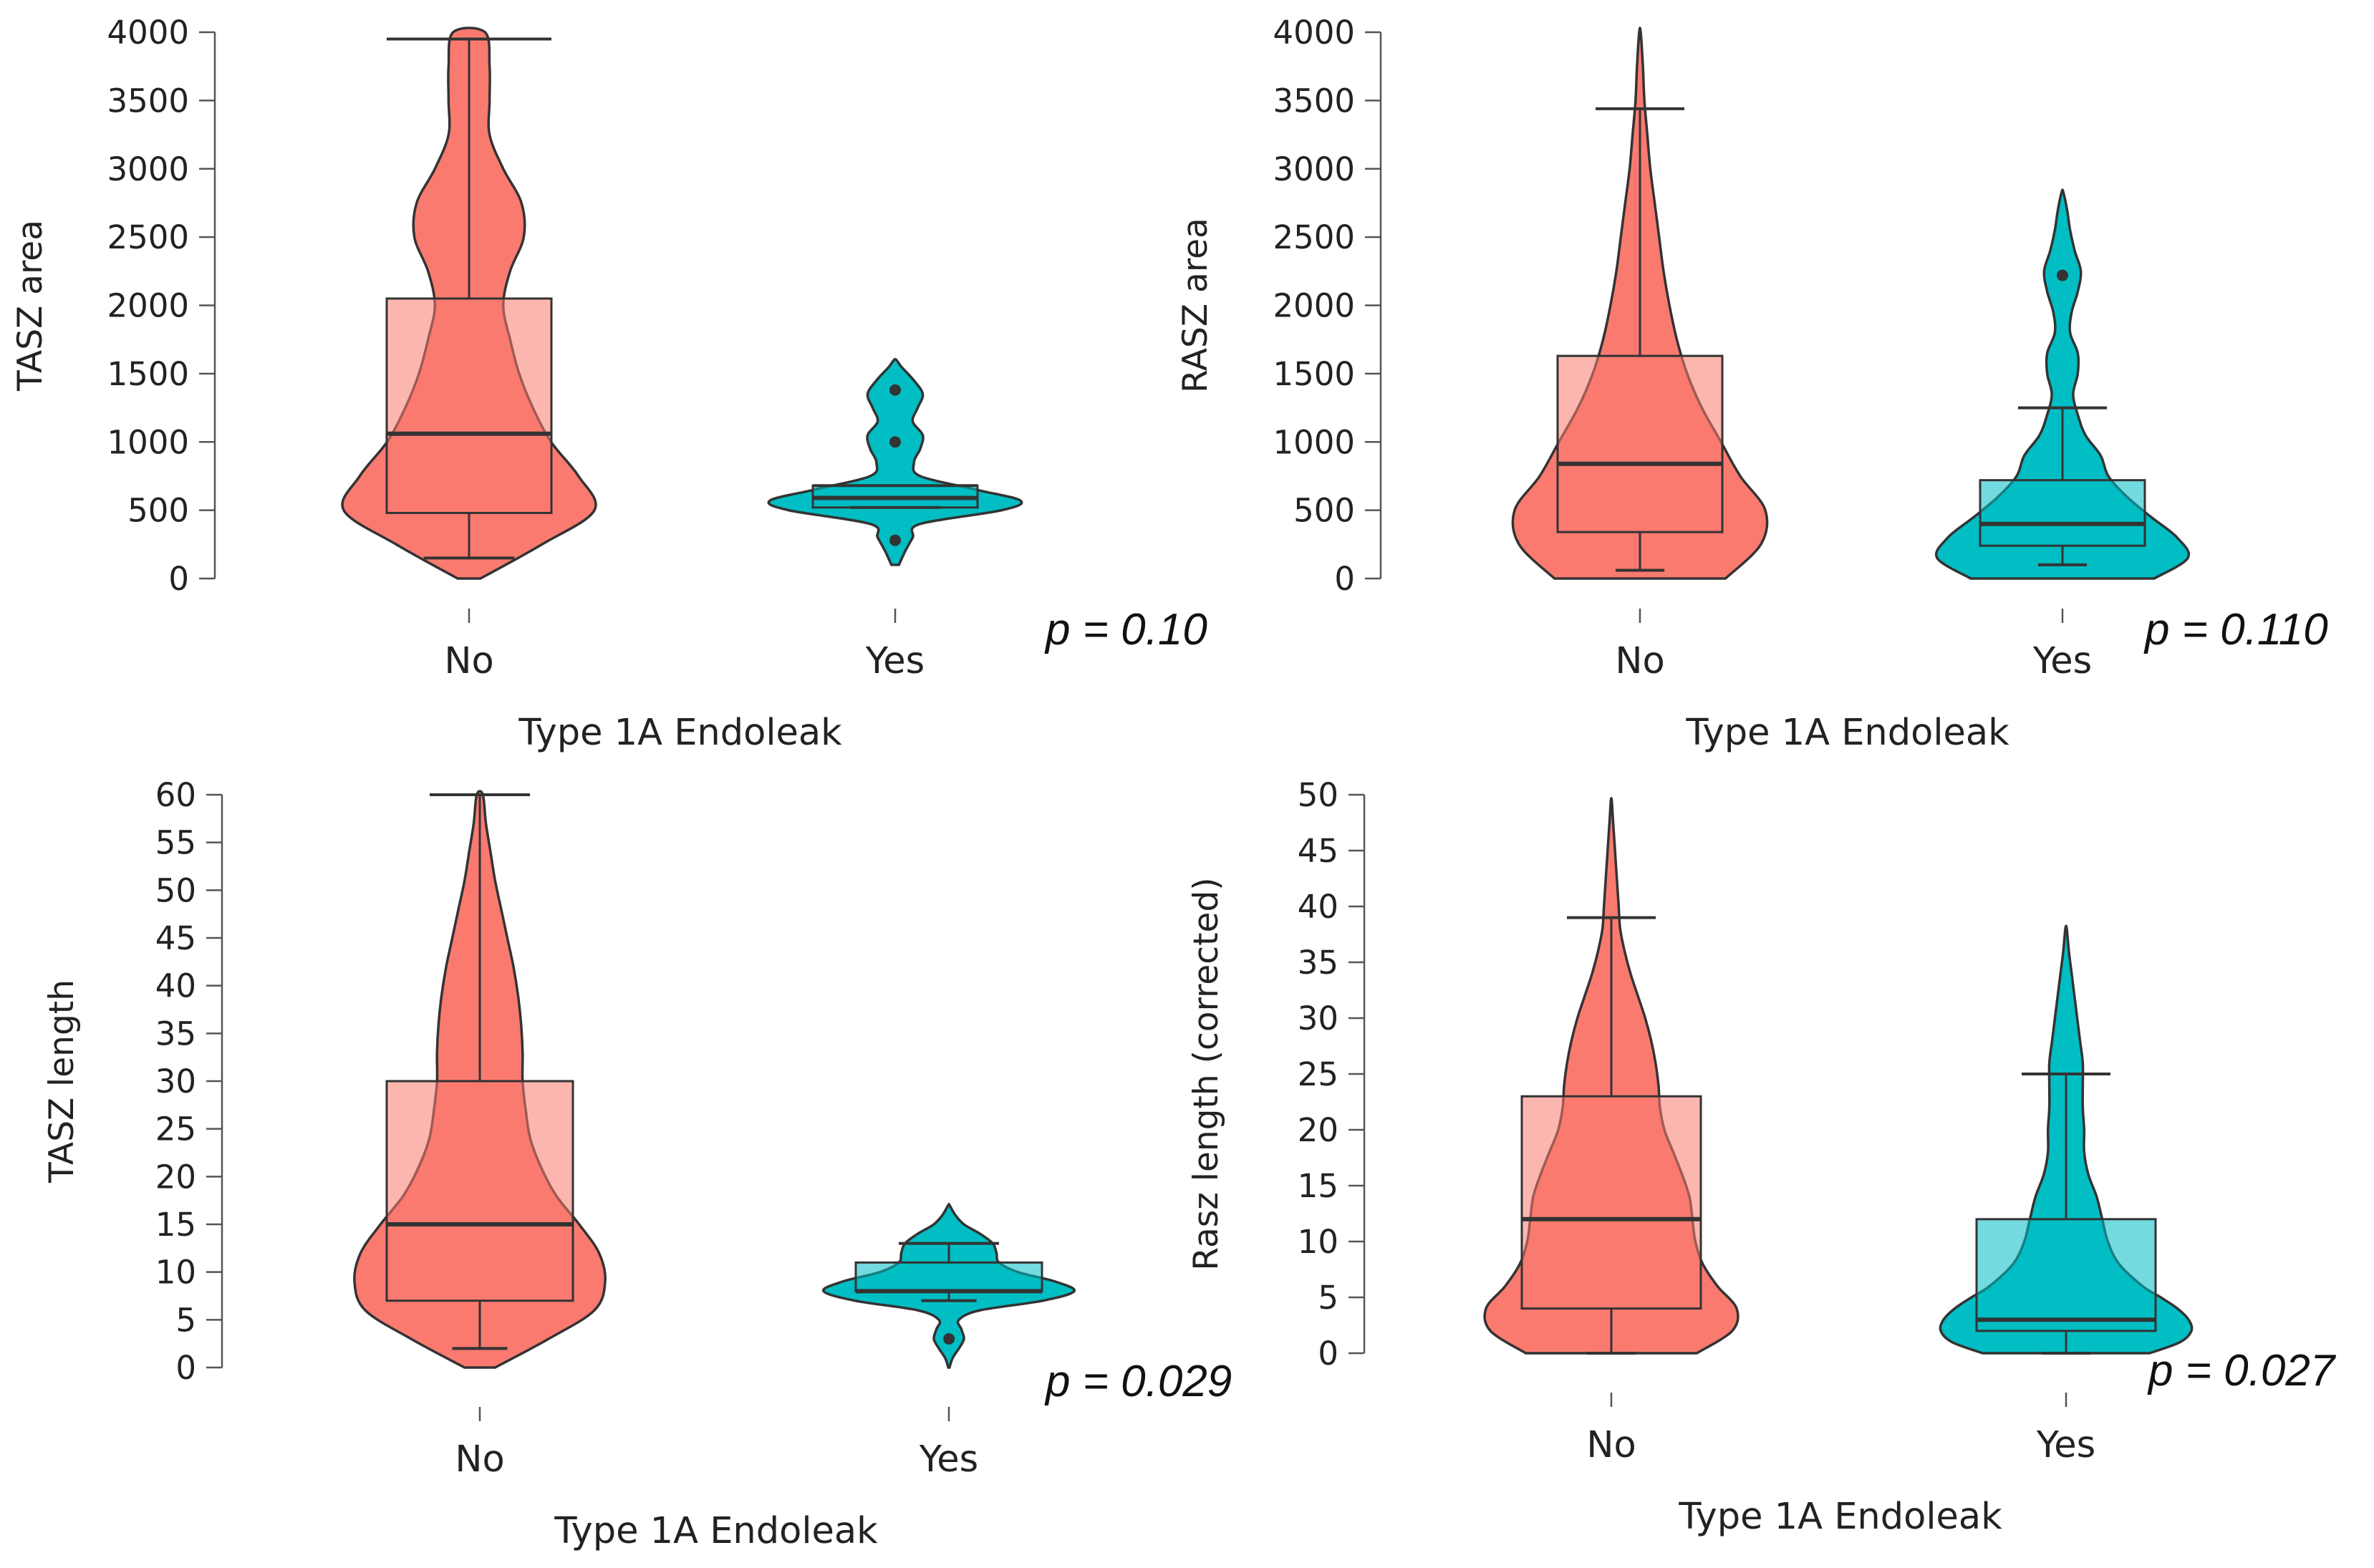 Image resolution: width=2374 pixels, height=1568 pixels. I want to click on p-value-annotation: p = 0.027, so click(2242, 1370).